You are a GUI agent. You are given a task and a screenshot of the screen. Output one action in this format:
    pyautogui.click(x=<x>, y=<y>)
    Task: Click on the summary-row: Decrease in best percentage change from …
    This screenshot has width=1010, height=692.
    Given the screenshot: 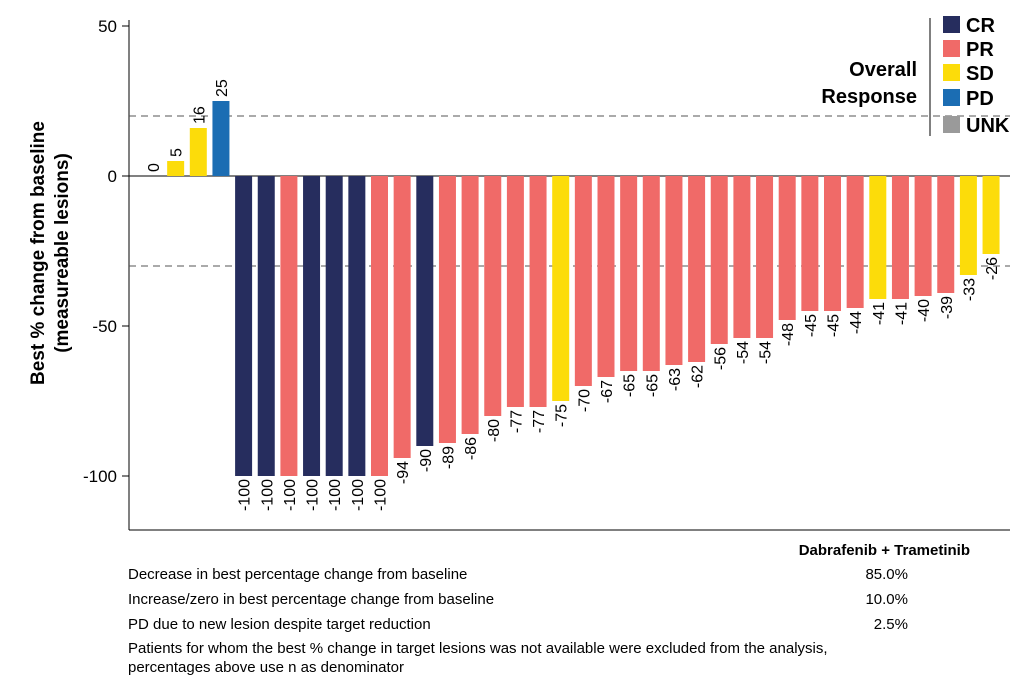 What is the action you would take?
    pyautogui.click(x=518, y=576)
    